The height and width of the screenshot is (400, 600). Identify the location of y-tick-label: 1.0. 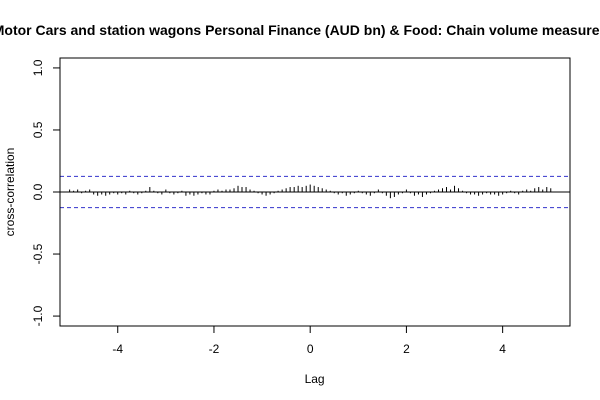
(38, 67).